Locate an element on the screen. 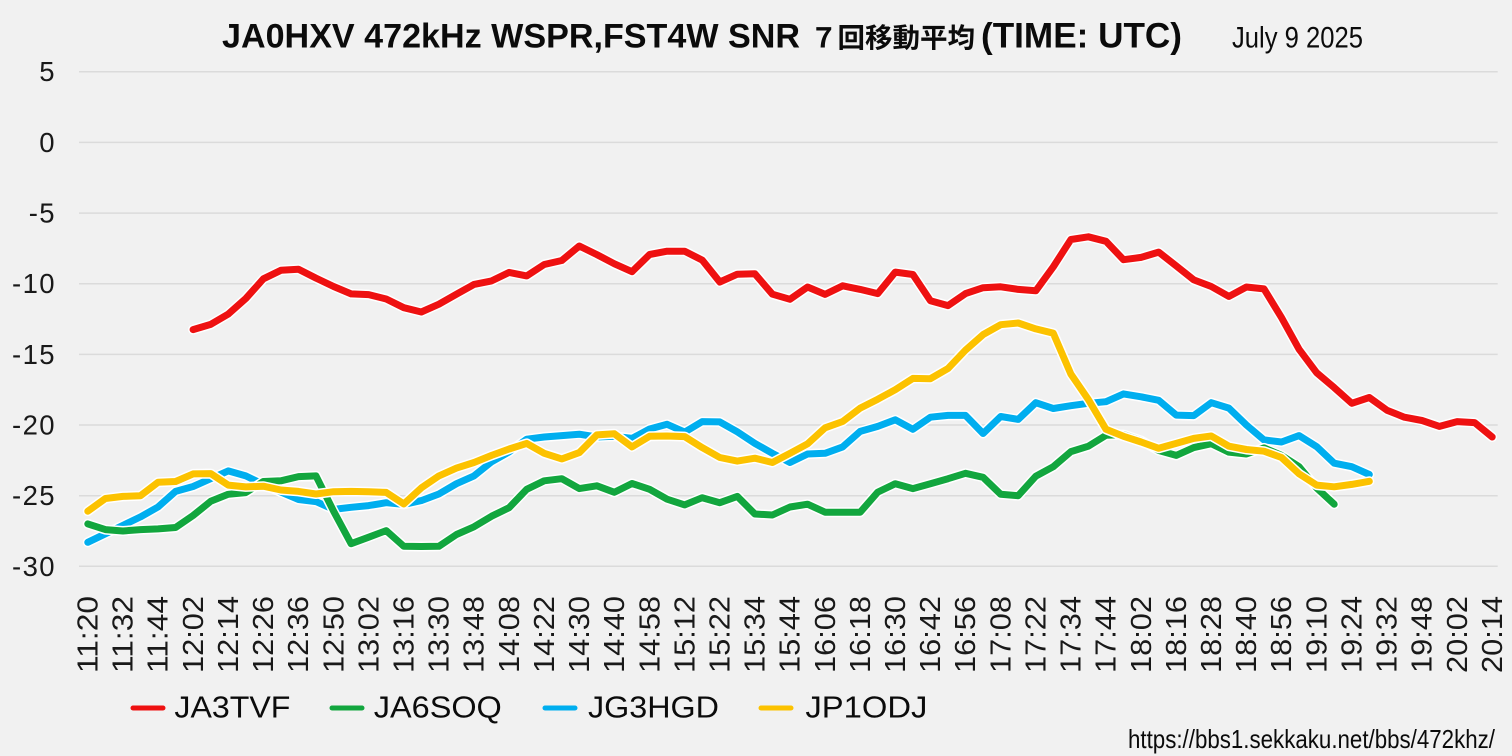 The height and width of the screenshot is (756, 1512). svg-text: 12:26 is located at coordinates (264, 634).